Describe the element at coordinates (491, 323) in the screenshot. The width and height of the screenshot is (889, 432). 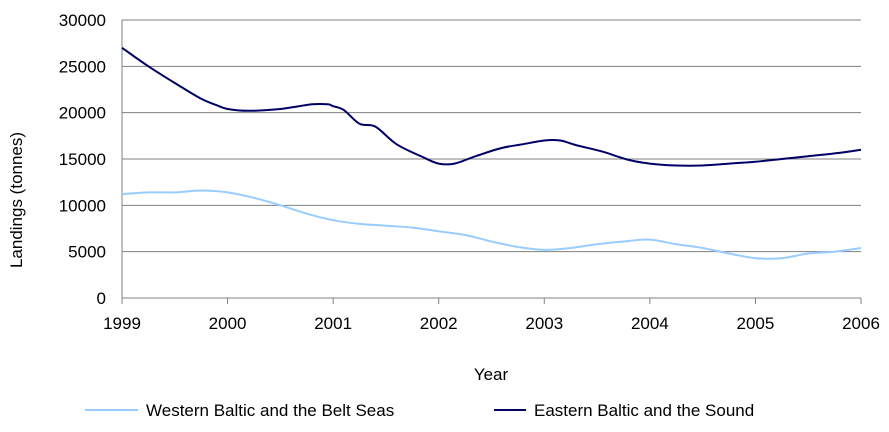
I see `x-axis-tick-labels: 1999 2000 2001 2002 2003 2004 2005 2006` at that location.